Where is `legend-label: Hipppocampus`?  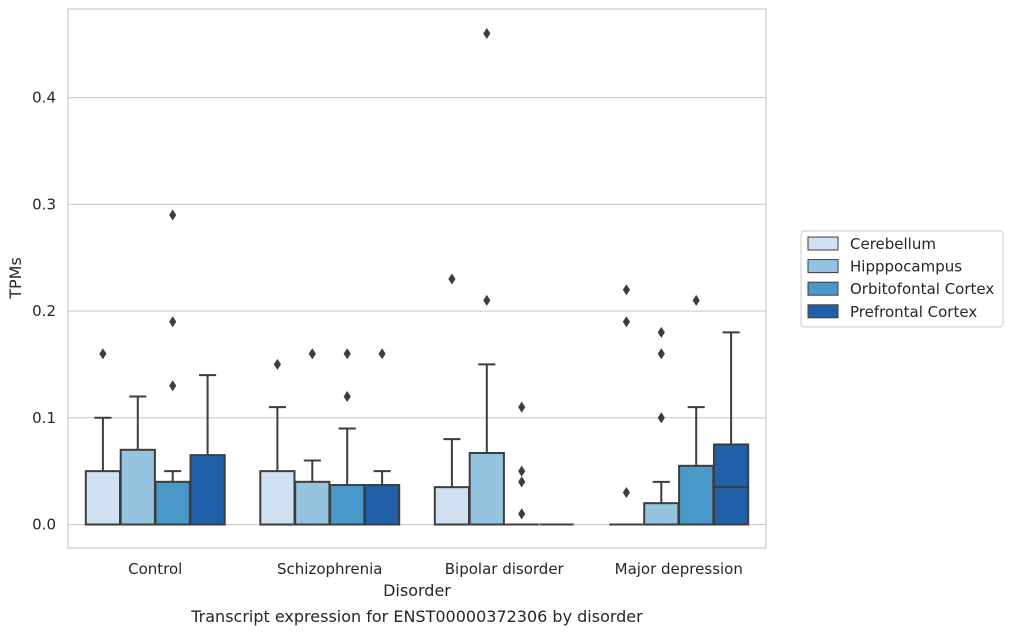 legend-label: Hipppocampus is located at coordinates (906, 267).